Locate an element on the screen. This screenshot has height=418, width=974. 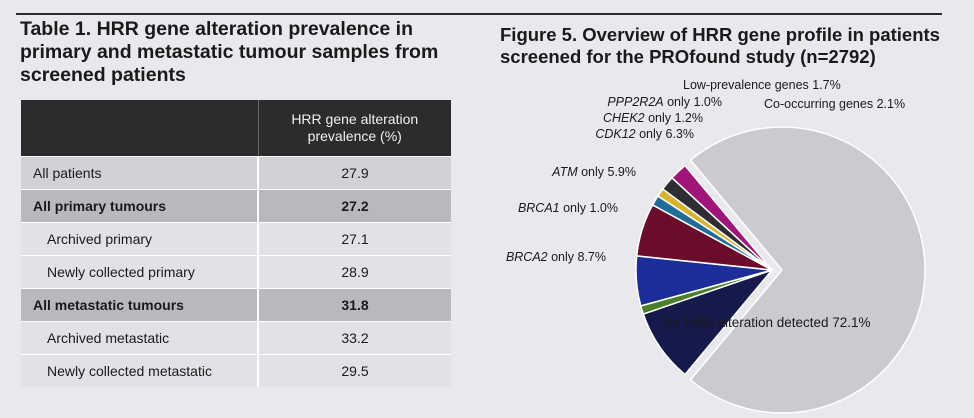
pie-label-value: 8.7% is located at coordinates (590, 257).